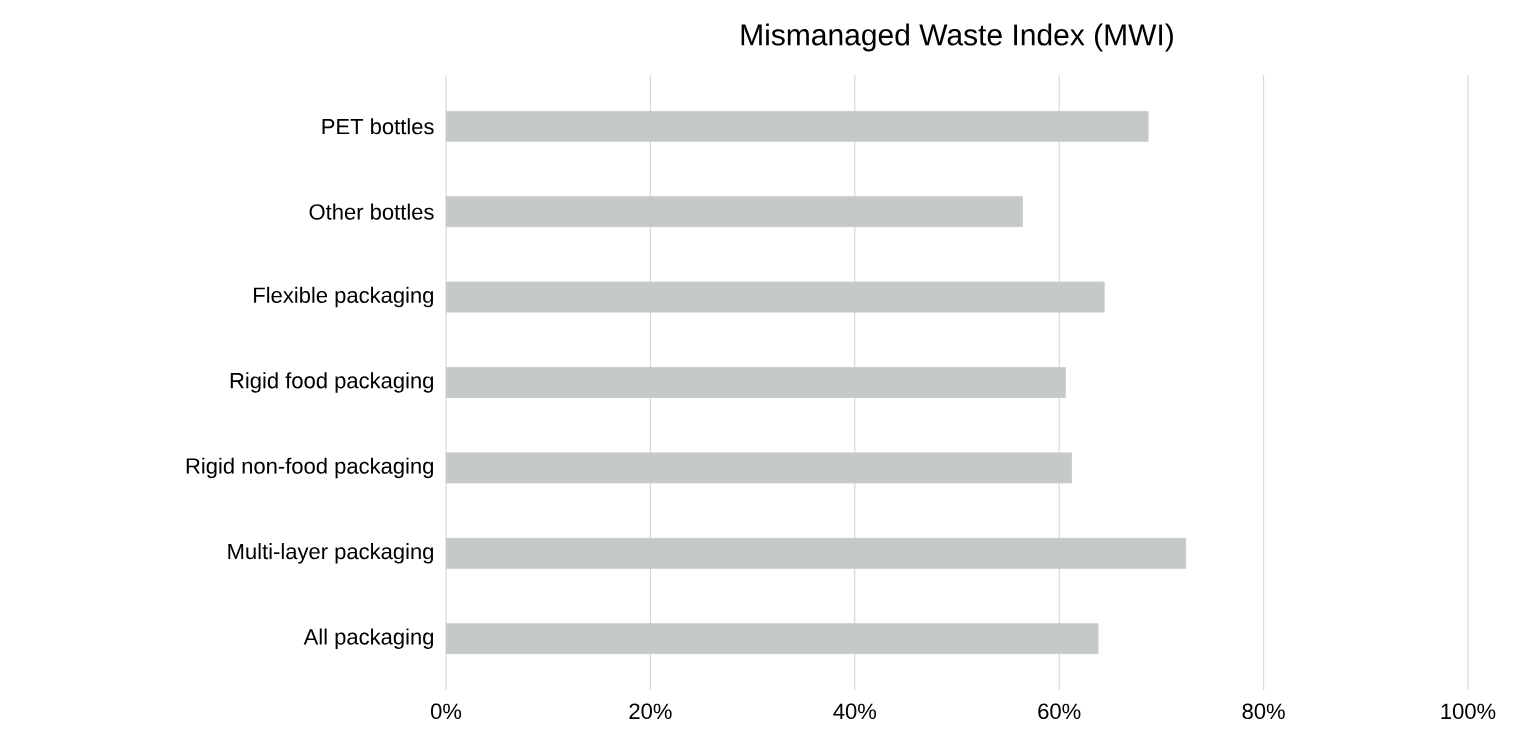  What do you see at coordinates (650, 711) in the screenshot?
I see `x-tick-label: 20%` at bounding box center [650, 711].